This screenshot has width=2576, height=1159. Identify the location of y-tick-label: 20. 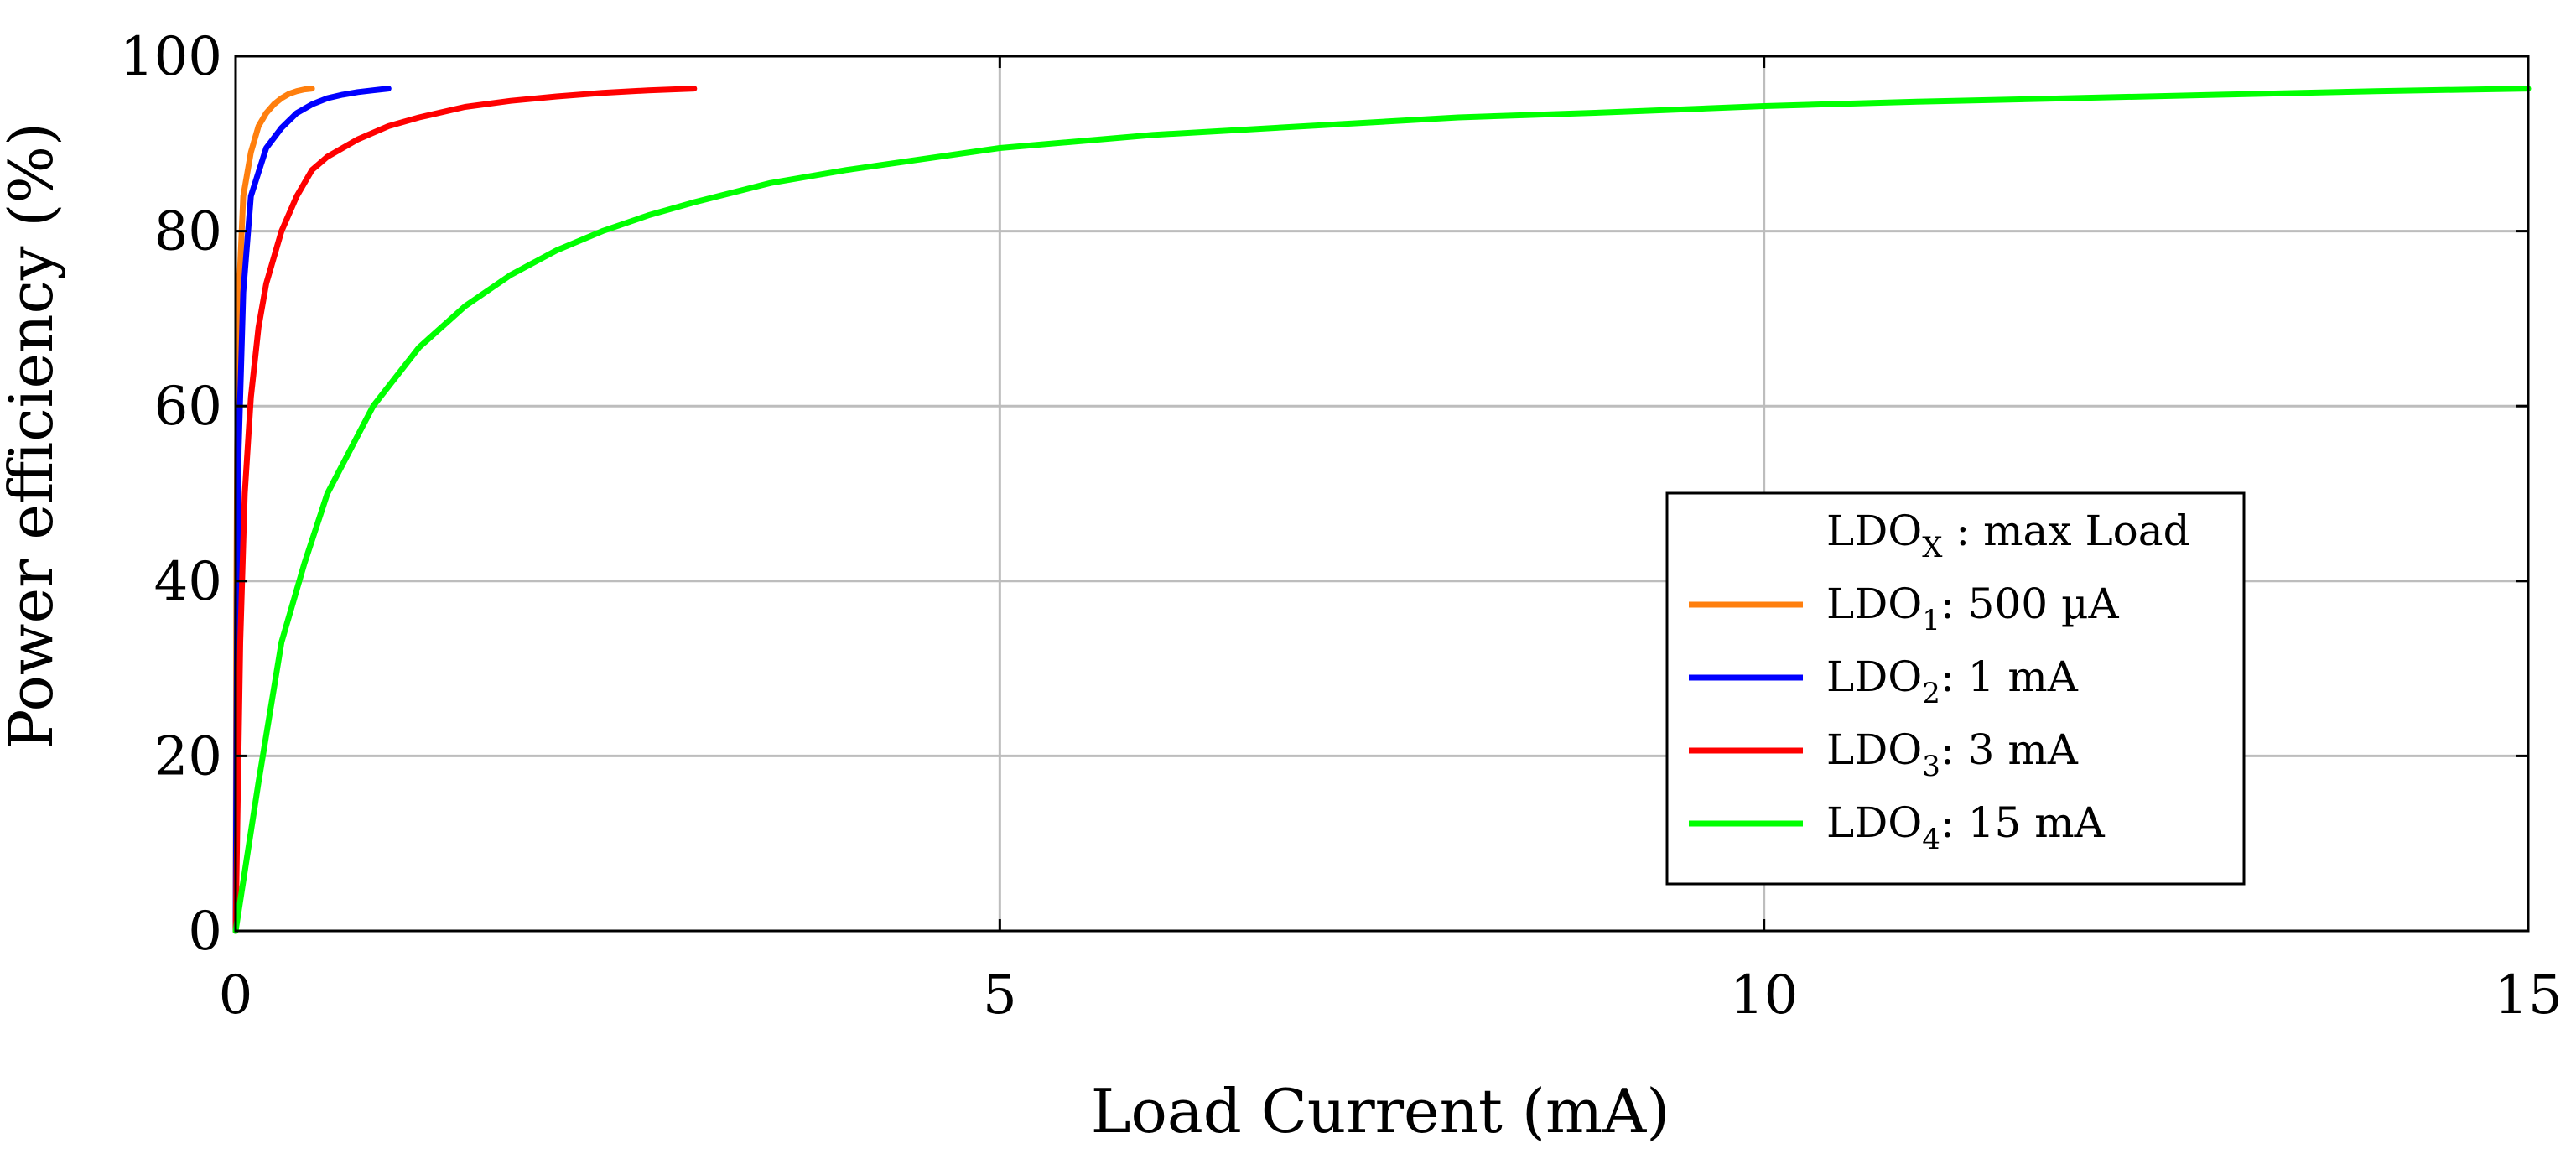
(188, 756).